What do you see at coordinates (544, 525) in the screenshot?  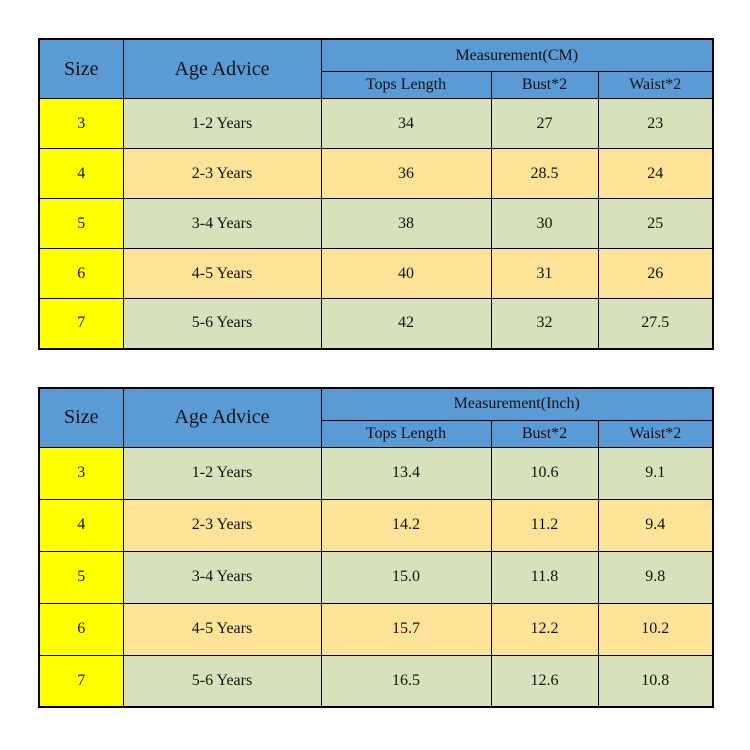 I see `bust-cell: 11.2` at bounding box center [544, 525].